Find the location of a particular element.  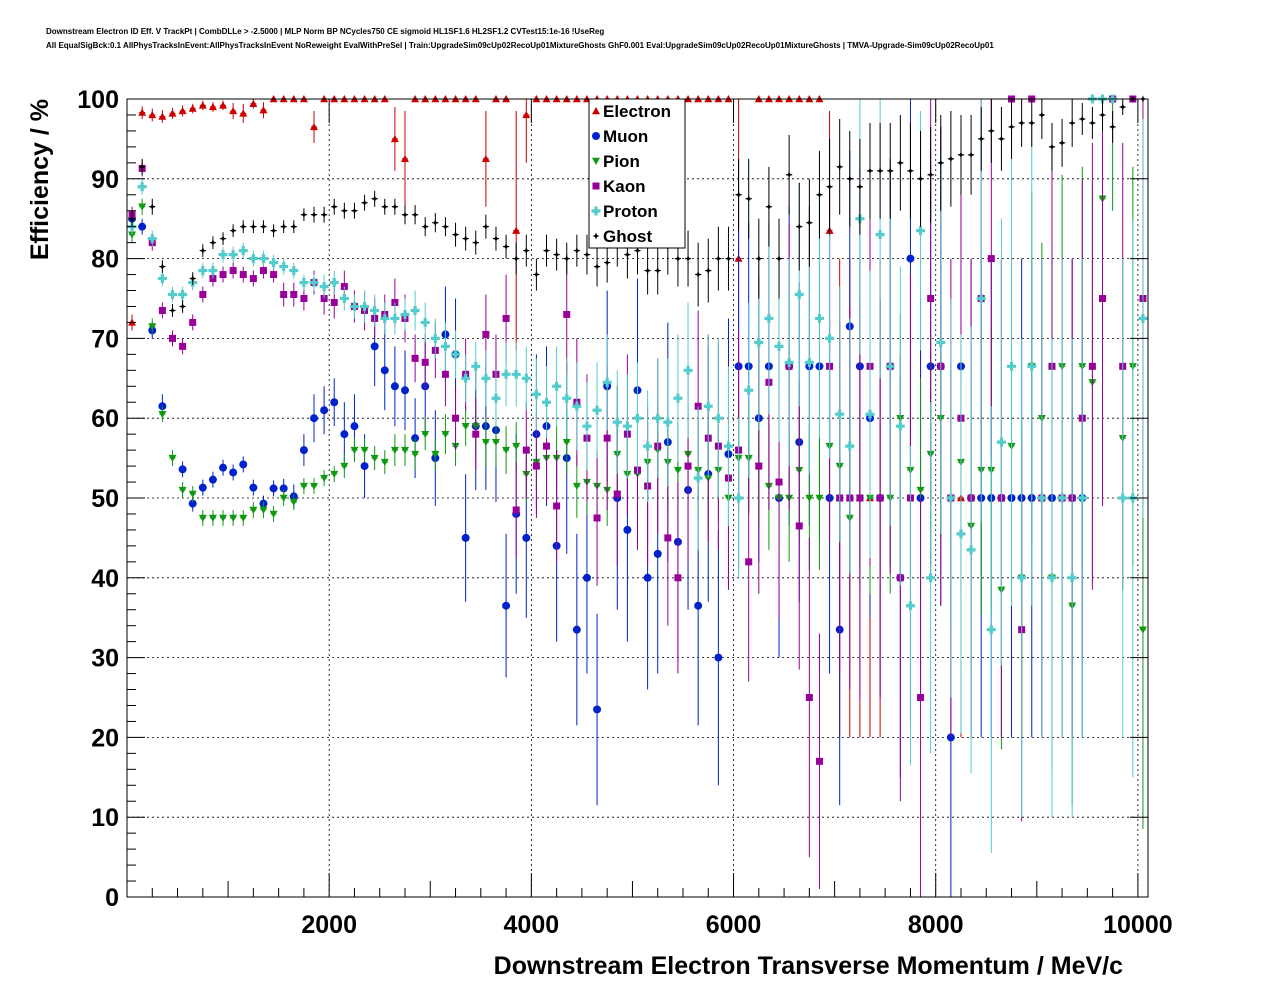

y-tick-label: 40 is located at coordinates (105, 579).